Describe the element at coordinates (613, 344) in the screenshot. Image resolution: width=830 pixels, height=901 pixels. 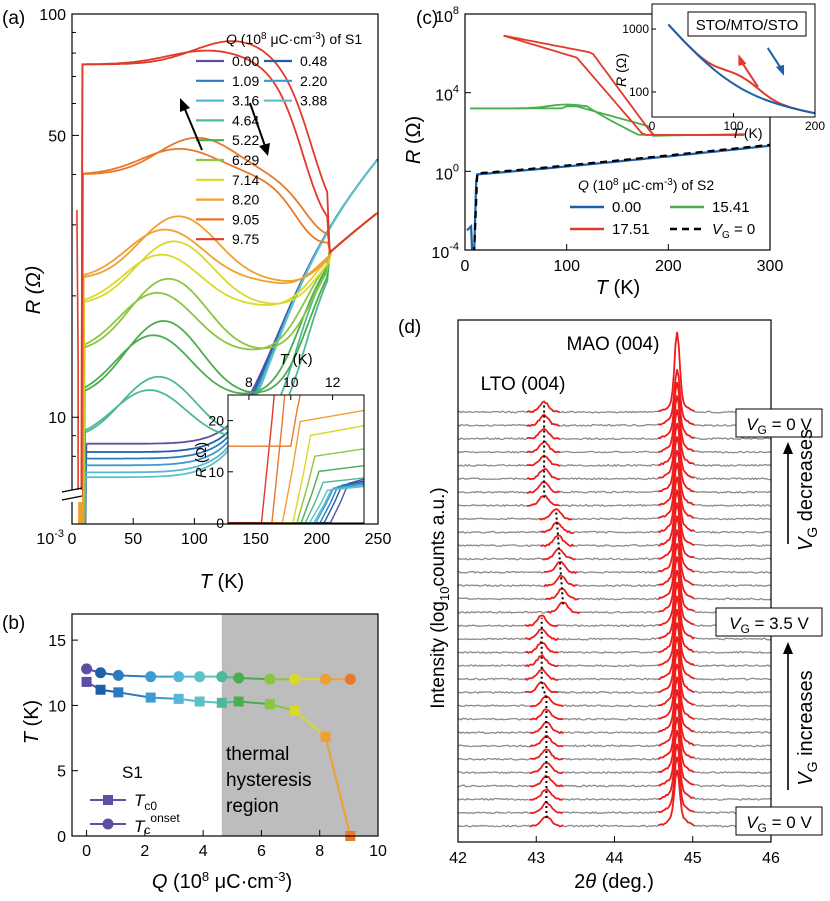
I see `mao-peak-label: MAO (004)` at that location.